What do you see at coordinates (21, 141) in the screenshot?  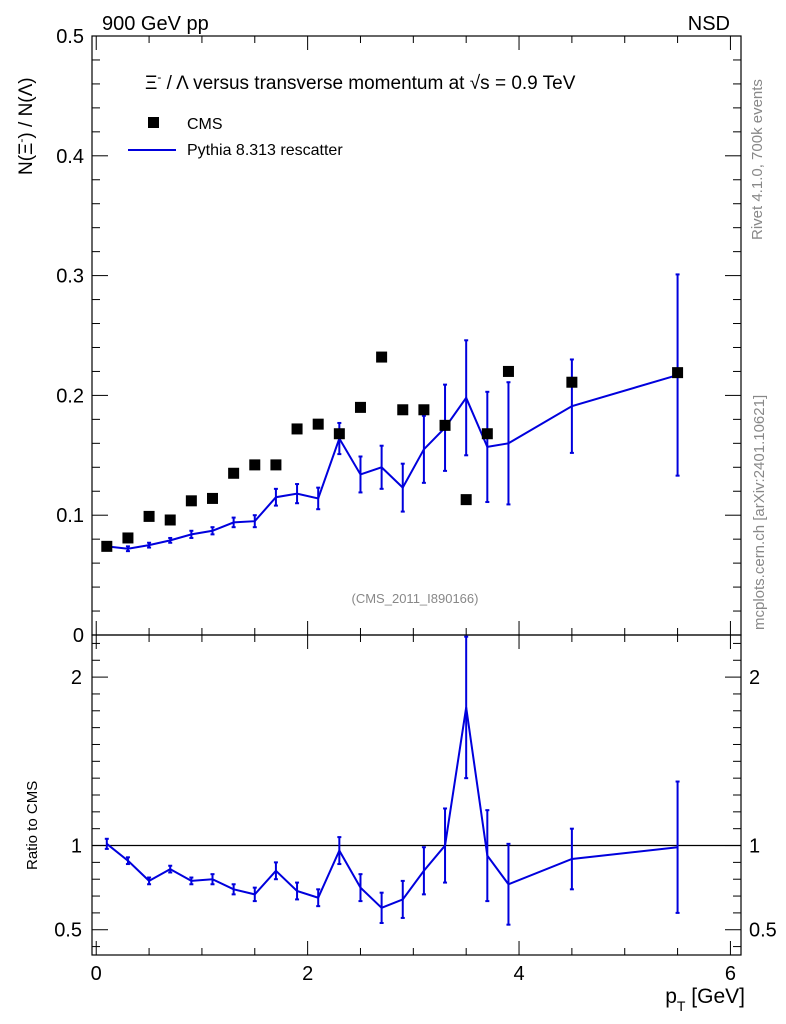 I see `ylabel-charge: -` at bounding box center [21, 141].